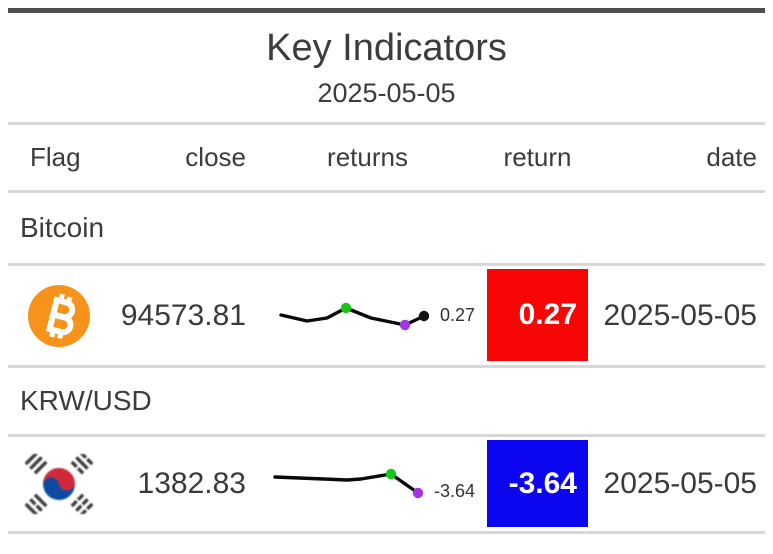 This screenshot has width=773, height=554. I want to click on section-label-krwusd: KRW/USD, so click(86, 400).